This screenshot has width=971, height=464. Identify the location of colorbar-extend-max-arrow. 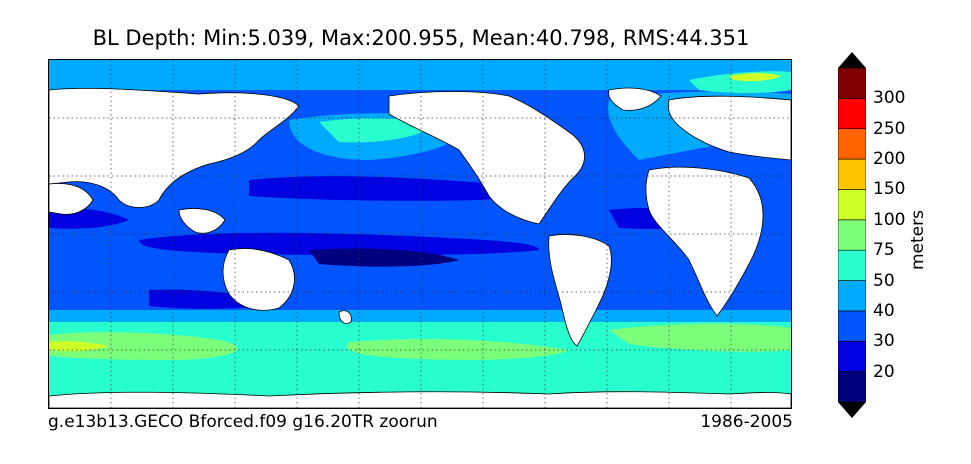
(852, 60).